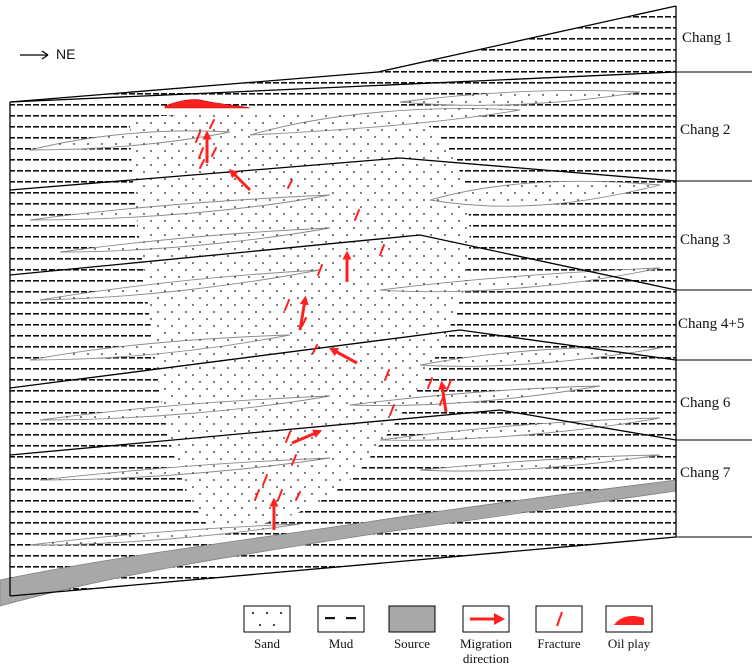 This screenshot has height=667, width=754. Describe the element at coordinates (34, 55) in the screenshot. I see `right-arrow-icon` at that location.